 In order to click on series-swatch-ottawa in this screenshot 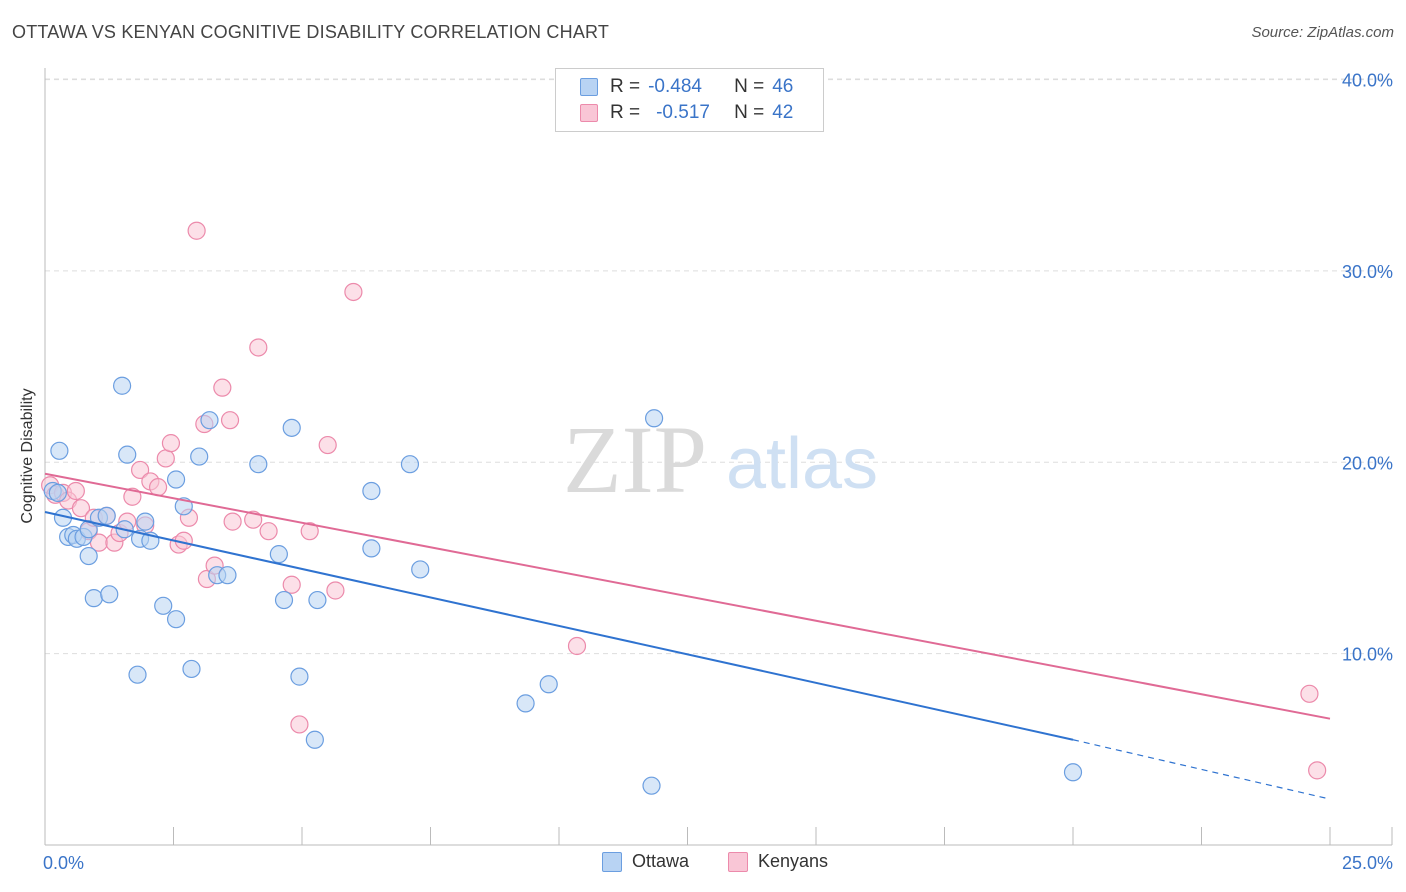, I will do `click(612, 861)`.